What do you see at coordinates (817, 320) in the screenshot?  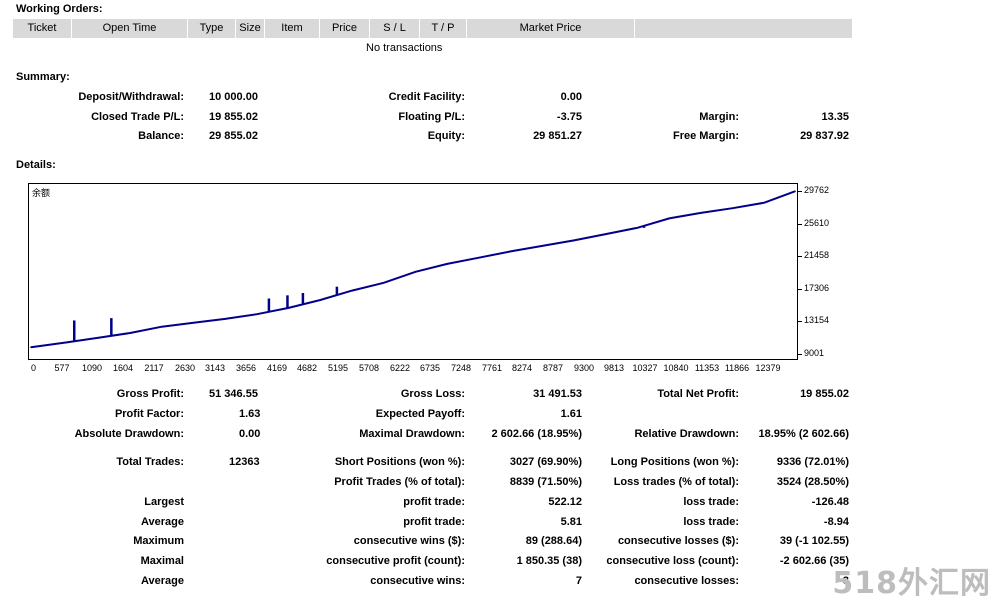 I see `y-tick-label: 13154` at bounding box center [817, 320].